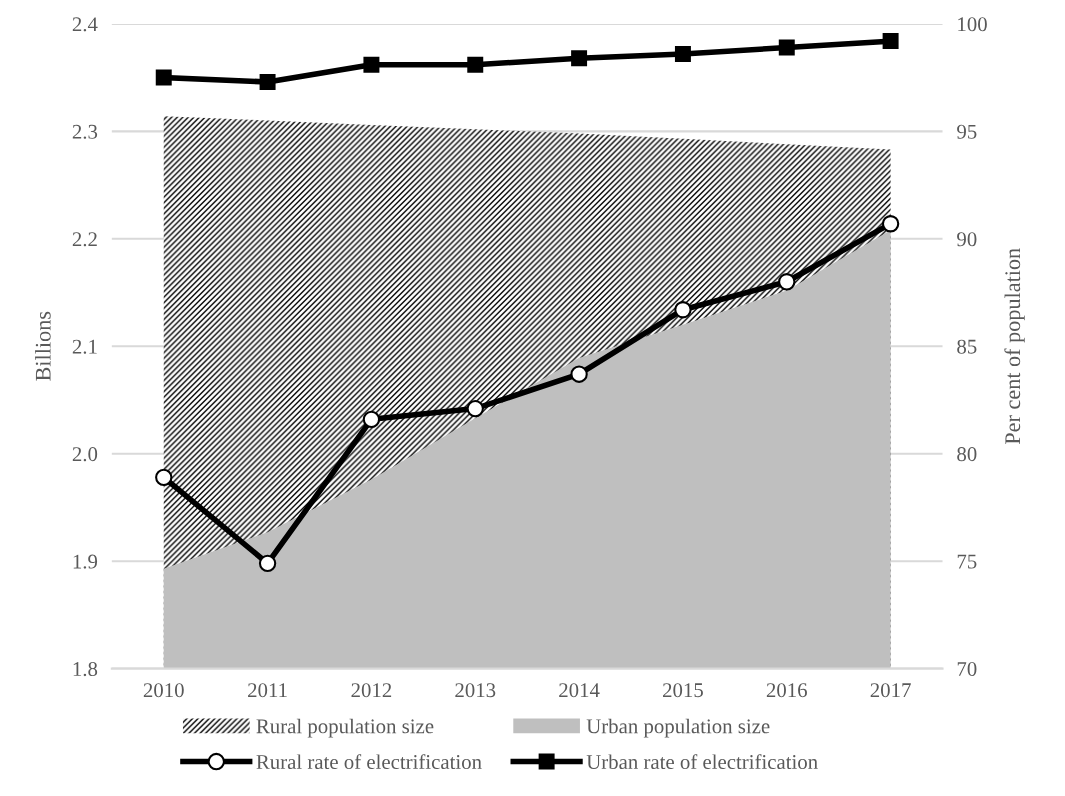 The height and width of the screenshot is (796, 1065). I want to click on x-tick-label: 2011, so click(267, 690).